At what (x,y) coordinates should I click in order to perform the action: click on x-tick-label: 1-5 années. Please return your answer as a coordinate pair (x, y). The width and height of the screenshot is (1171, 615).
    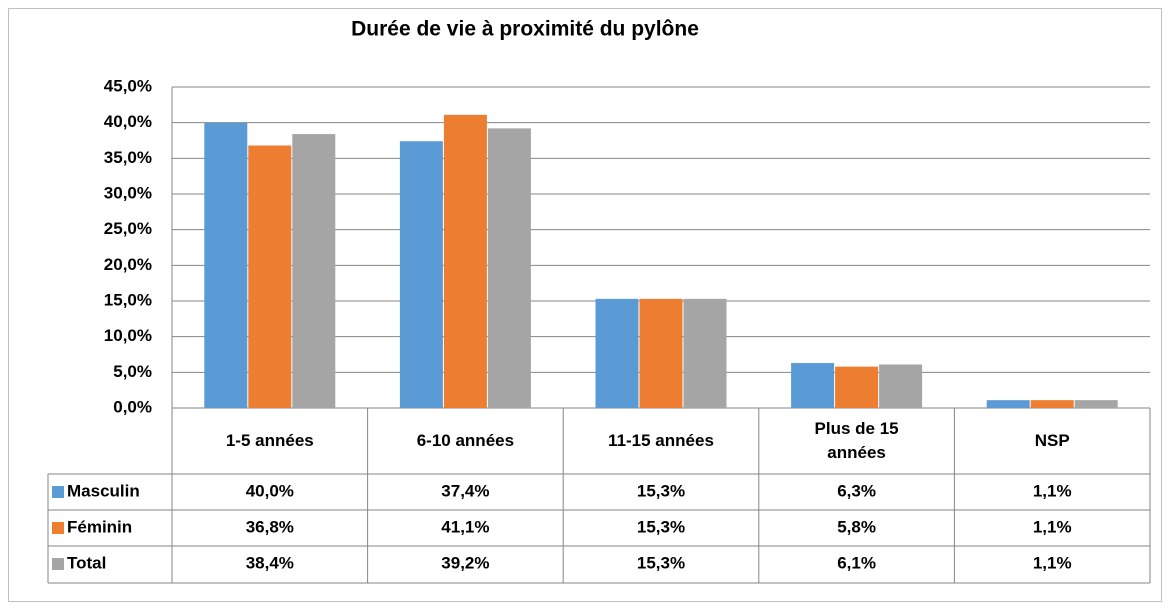
    Looking at the image, I should click on (269, 440).